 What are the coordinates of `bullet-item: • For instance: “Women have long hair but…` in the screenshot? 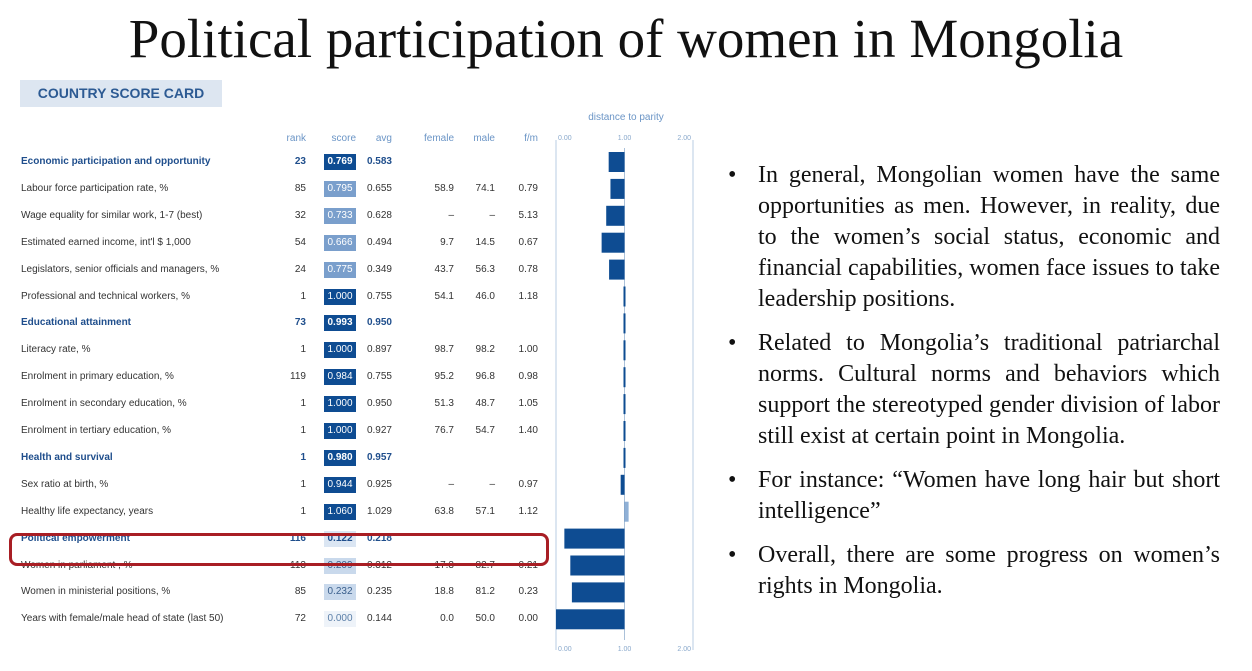 It's located at (974, 496).